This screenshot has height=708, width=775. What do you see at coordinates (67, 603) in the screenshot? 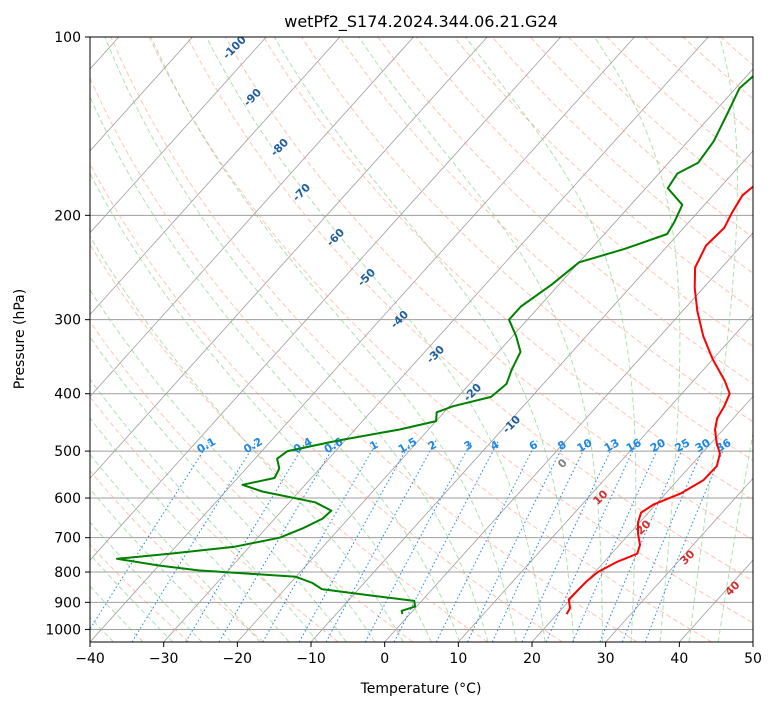
I see `y-tick-label: 900` at bounding box center [67, 603].